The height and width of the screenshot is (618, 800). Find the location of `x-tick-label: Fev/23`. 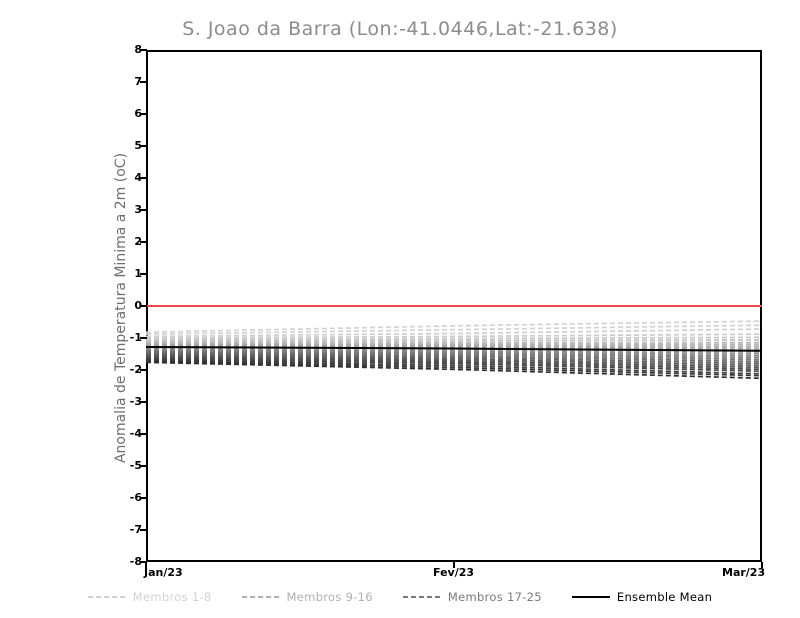

x-tick-label: Fev/23 is located at coordinates (454, 572).